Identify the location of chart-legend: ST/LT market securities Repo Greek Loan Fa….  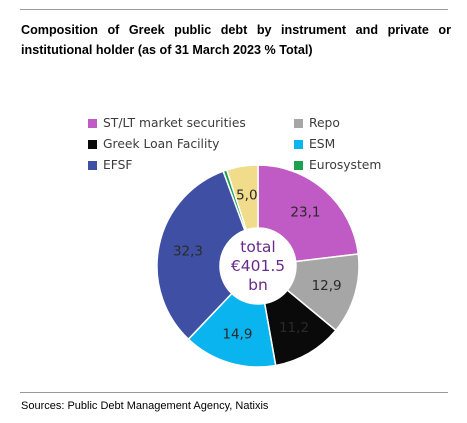
(243, 144).